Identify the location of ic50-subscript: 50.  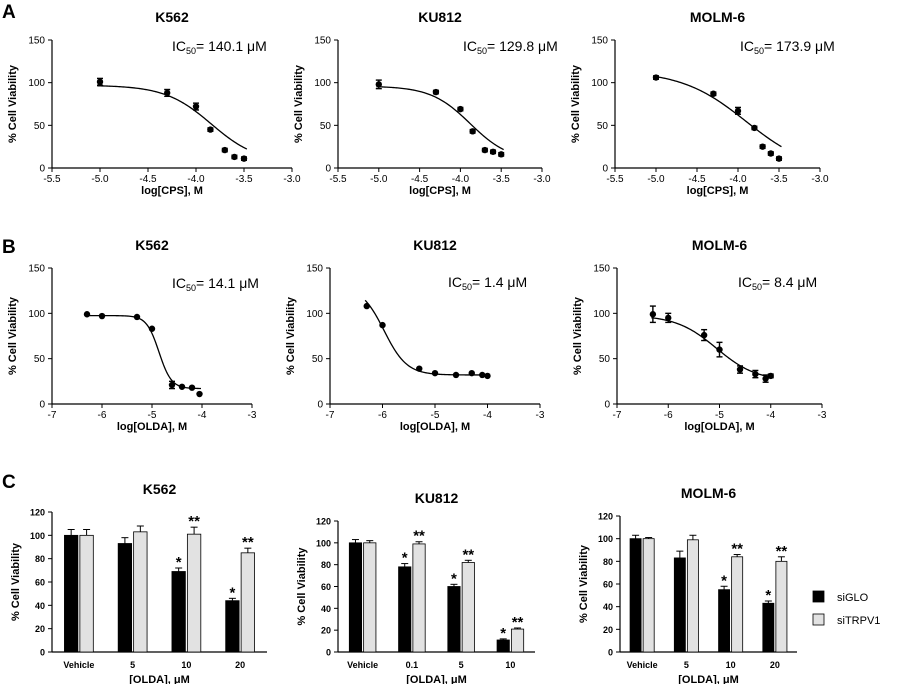
(757, 287).